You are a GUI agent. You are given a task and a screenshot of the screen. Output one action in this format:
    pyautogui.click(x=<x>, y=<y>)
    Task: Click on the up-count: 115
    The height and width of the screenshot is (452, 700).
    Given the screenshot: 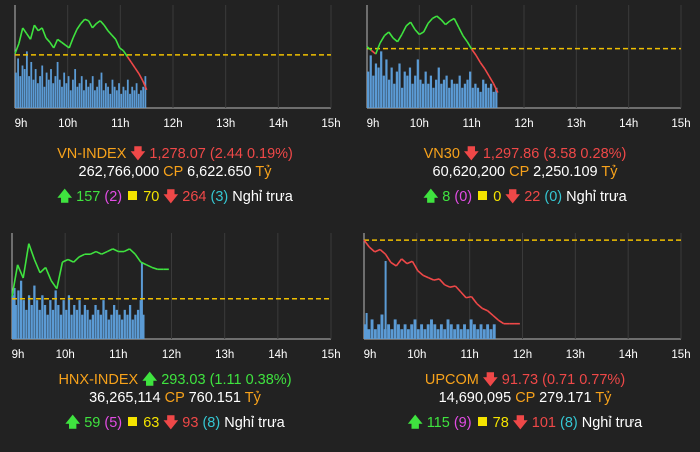 What is the action you would take?
    pyautogui.click(x=438, y=423)
    